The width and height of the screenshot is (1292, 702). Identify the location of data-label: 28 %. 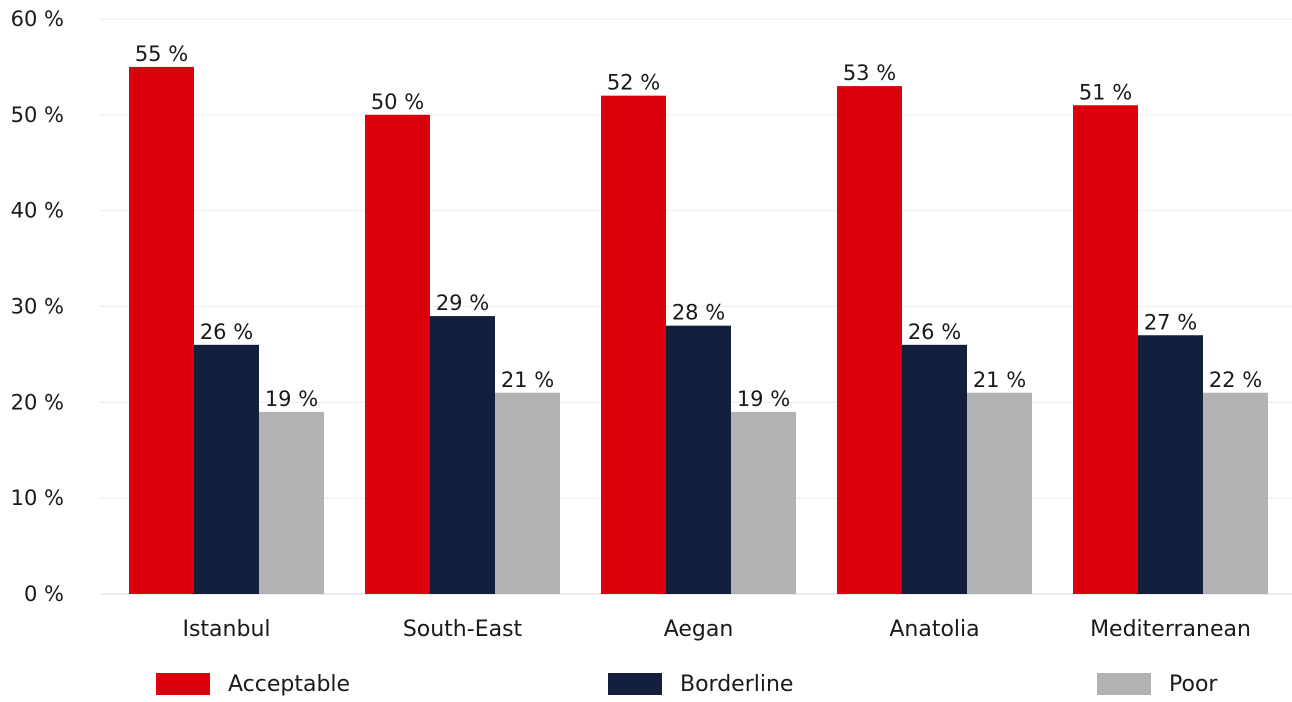
(698, 313).